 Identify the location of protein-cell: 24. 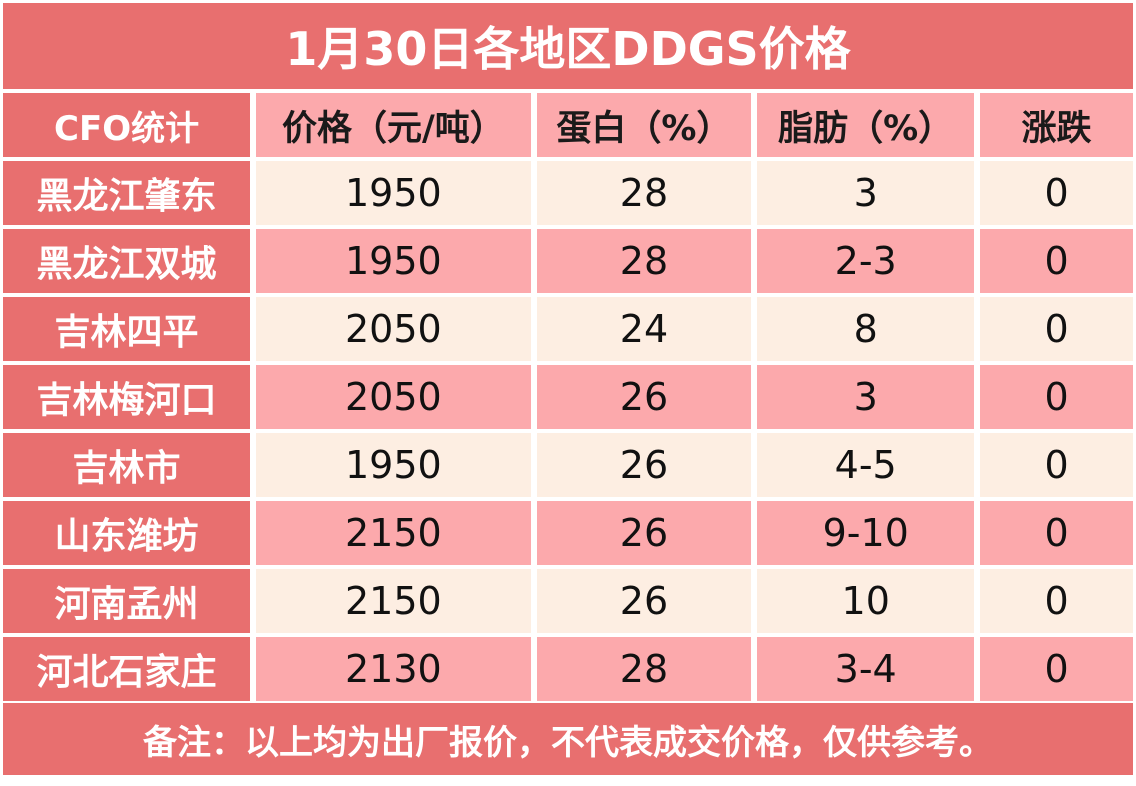
(647, 331).